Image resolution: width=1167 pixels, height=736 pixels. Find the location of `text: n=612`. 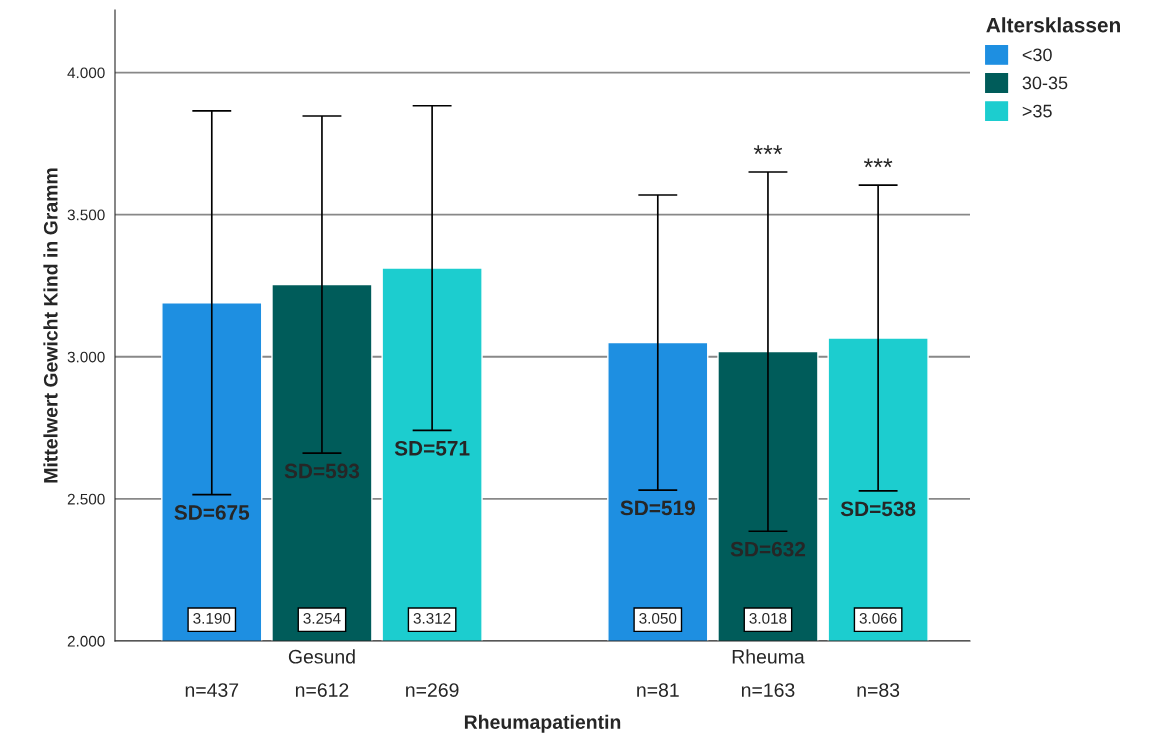

text: n=612 is located at coordinates (322, 690).